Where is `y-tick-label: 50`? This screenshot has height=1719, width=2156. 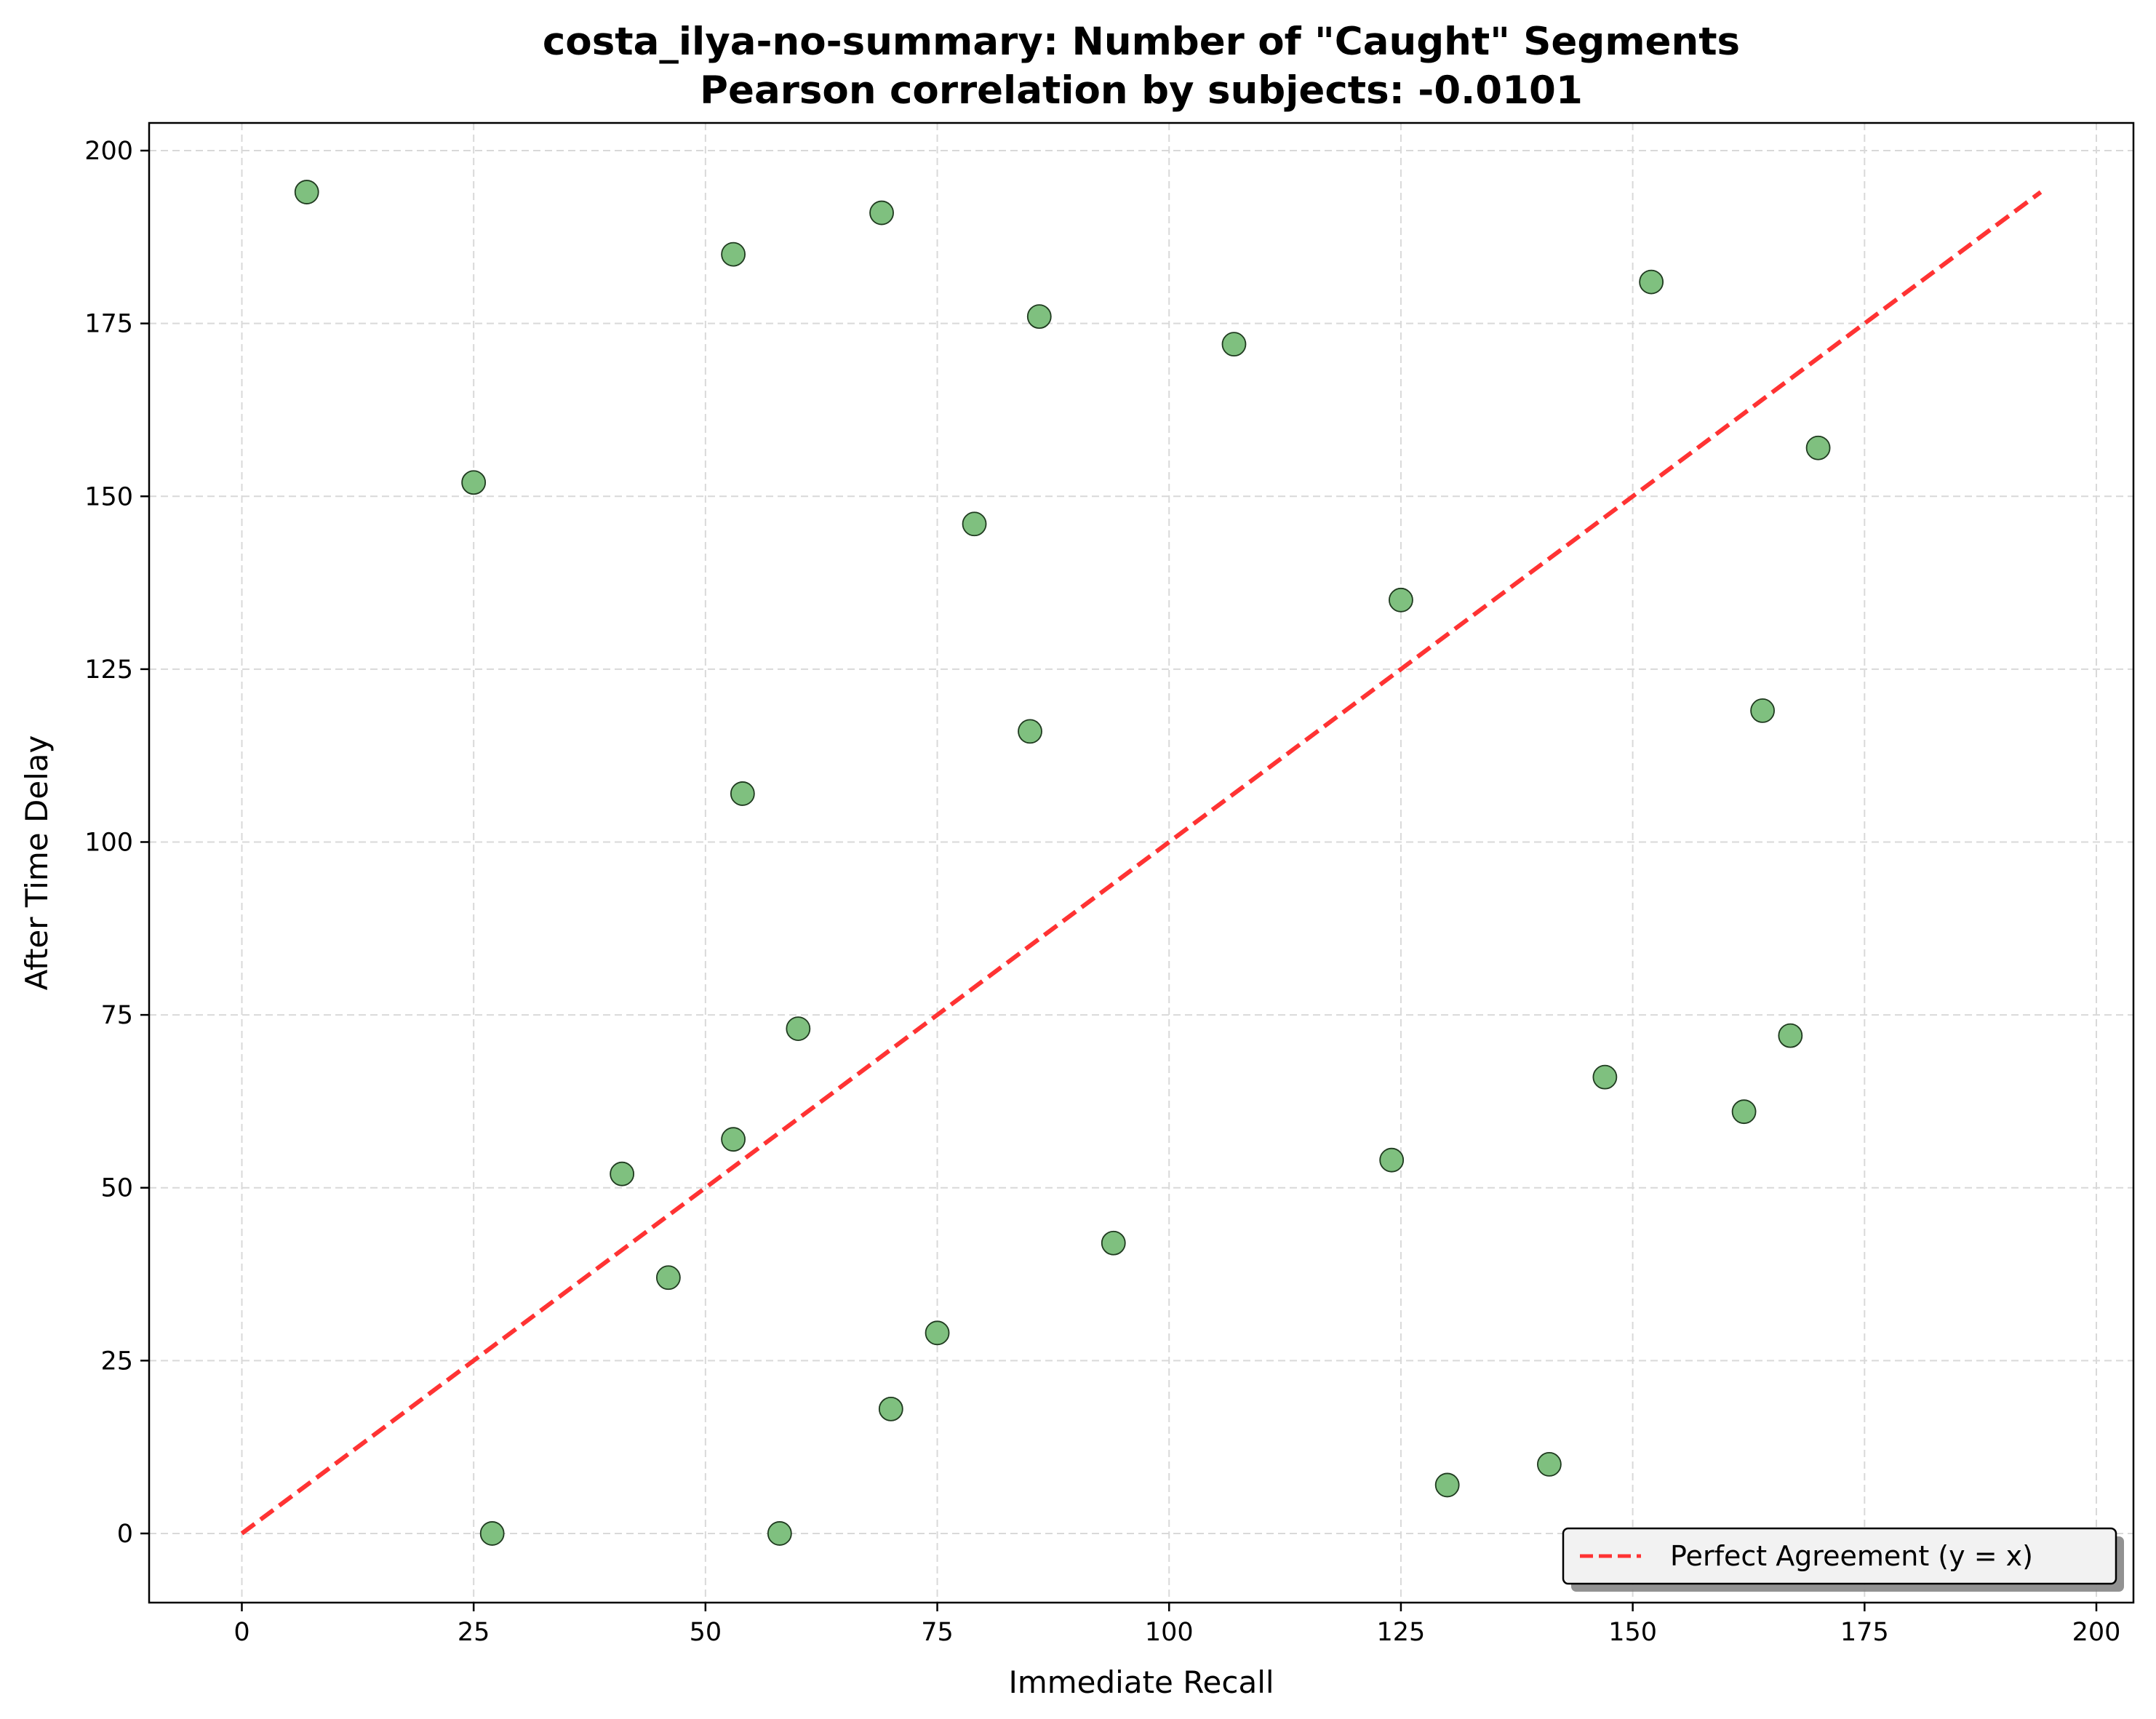
y-tick-label: 50 is located at coordinates (116, 1188).